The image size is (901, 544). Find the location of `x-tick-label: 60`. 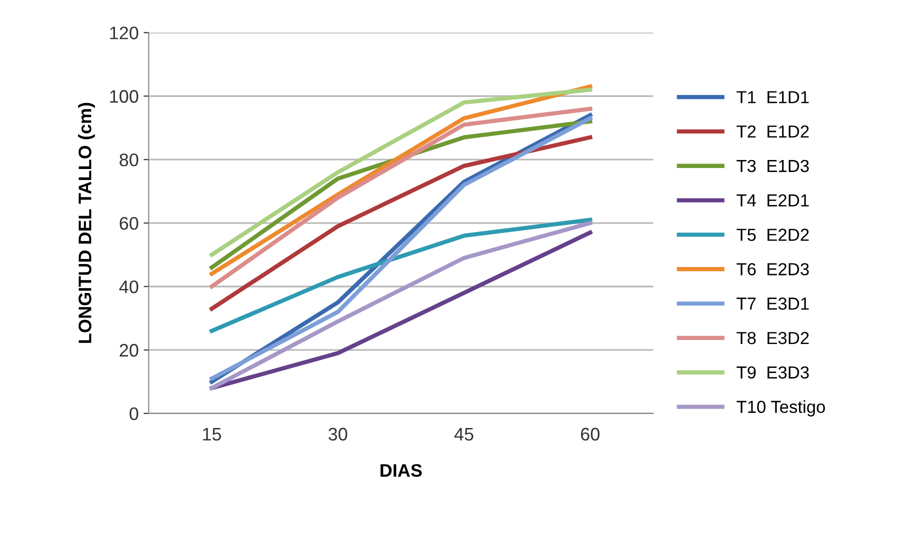

x-tick-label: 60 is located at coordinates (590, 434).